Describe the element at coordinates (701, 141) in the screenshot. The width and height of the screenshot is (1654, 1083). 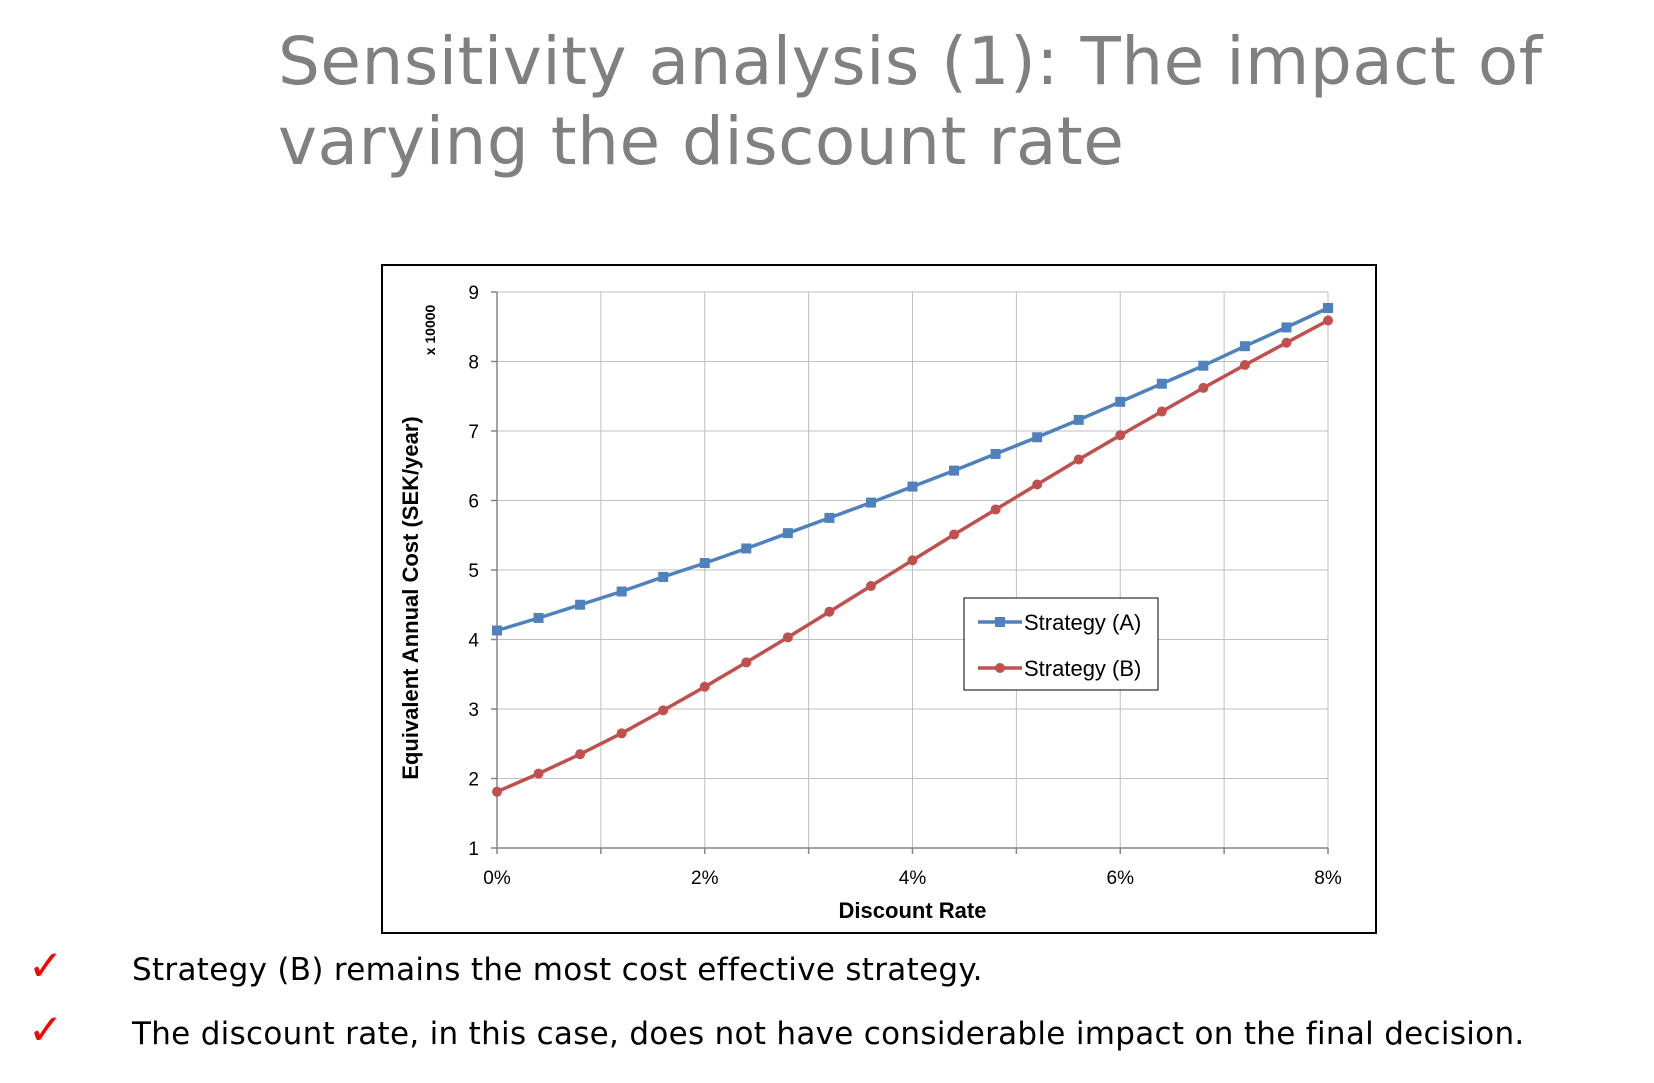
I see `slide-title-line-2: varying the discount rate` at that location.